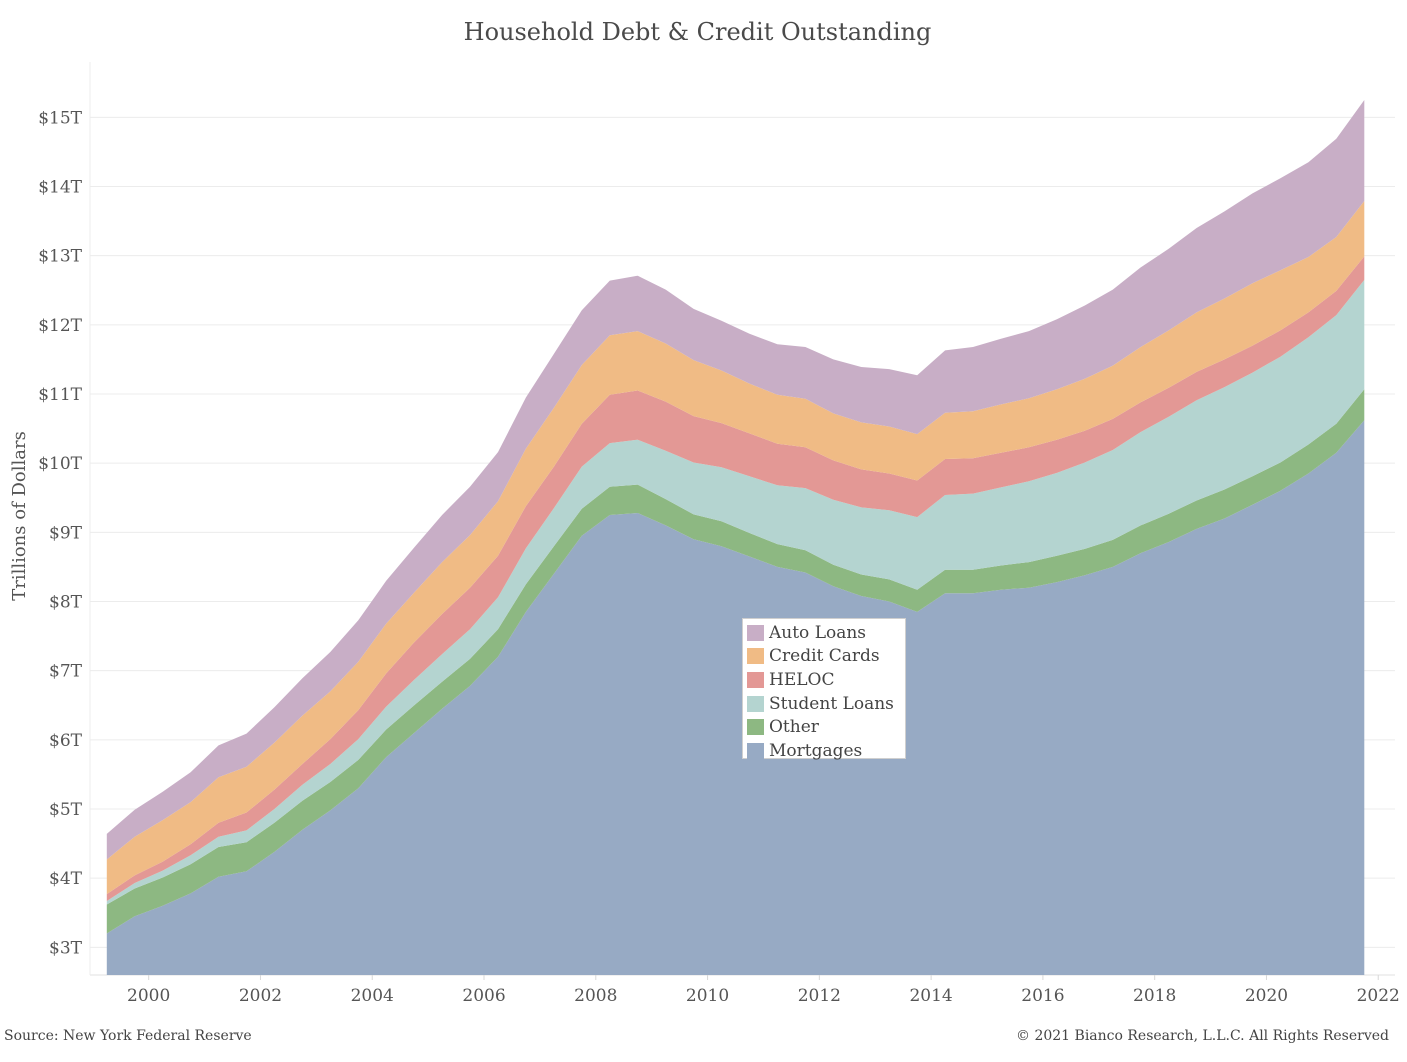 This screenshot has height=1062, width=1407. Describe the element at coordinates (66, 603) in the screenshot. I see `y-tick-label: $8T` at that location.